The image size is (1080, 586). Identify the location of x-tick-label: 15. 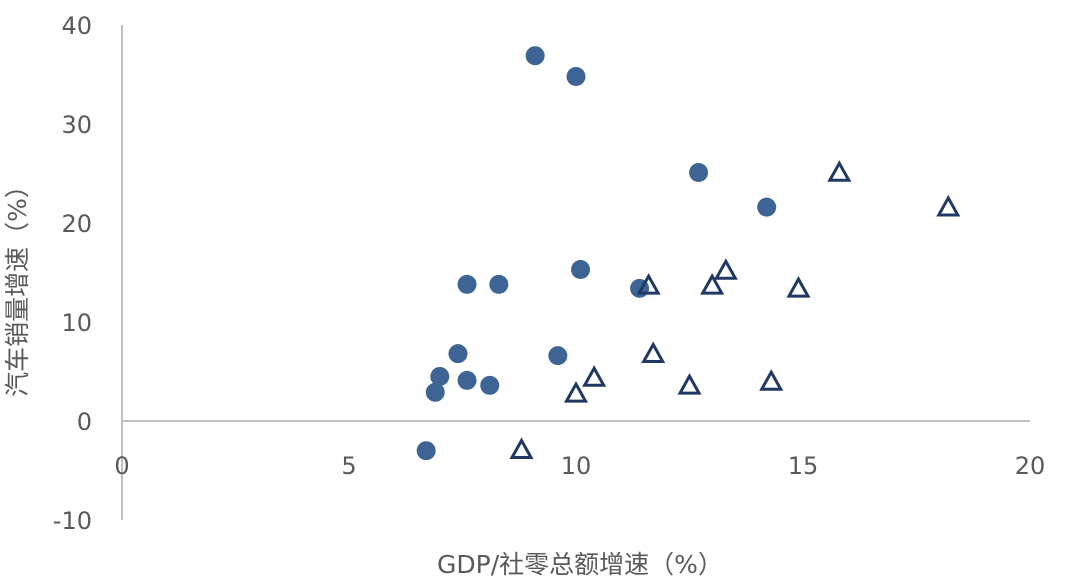
(803, 466).